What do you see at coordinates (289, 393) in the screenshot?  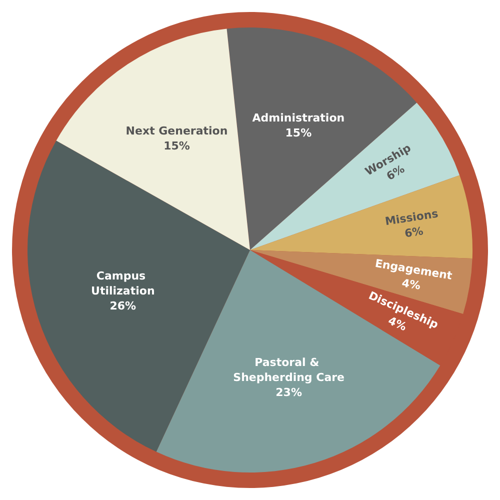 I see `data-label: 23%` at bounding box center [289, 393].